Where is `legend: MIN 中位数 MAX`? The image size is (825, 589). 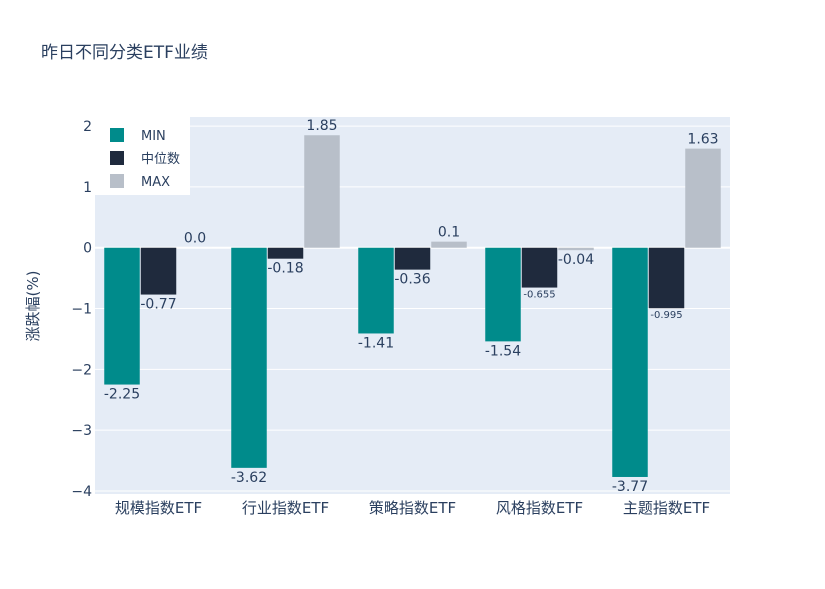
legend: MIN 中位数 MAX is located at coordinates (142, 156).